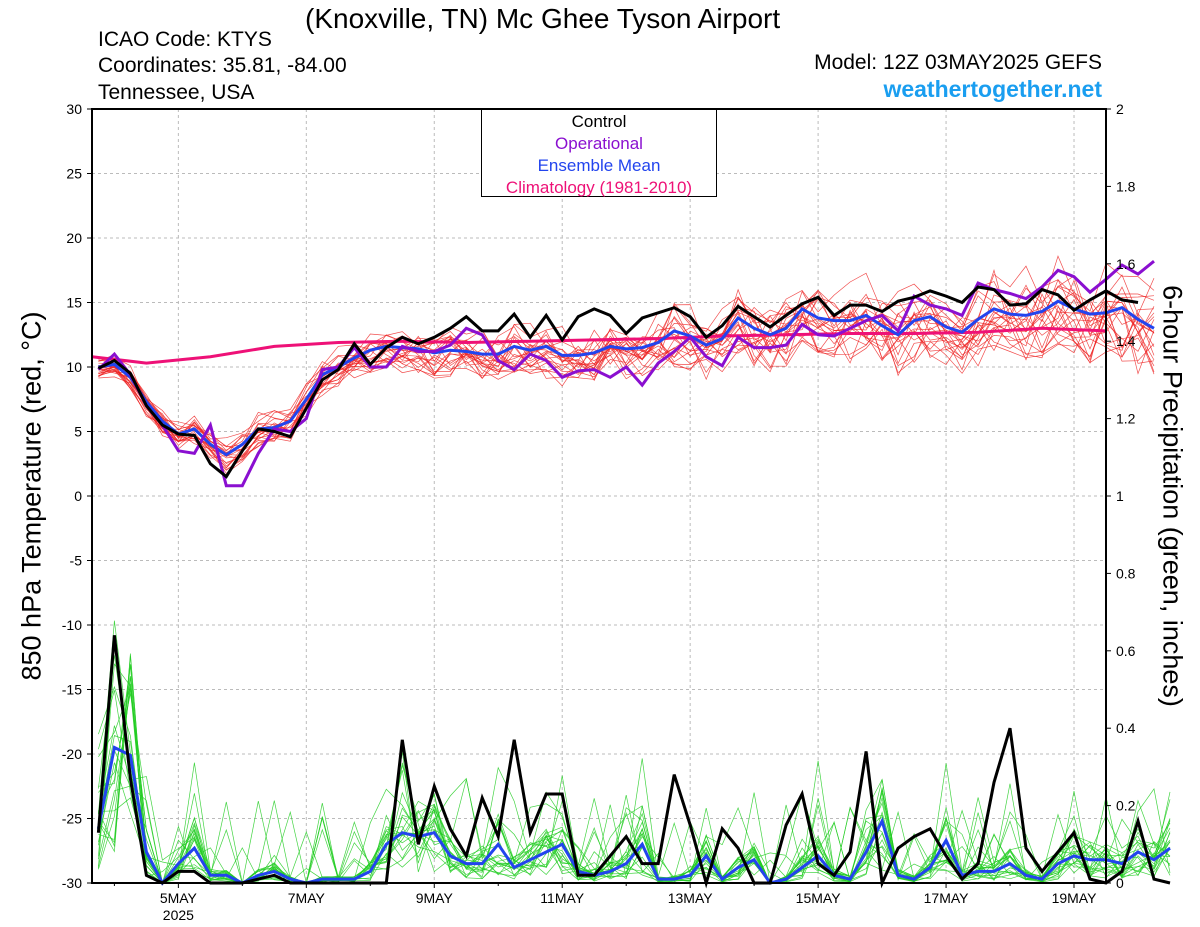 Image resolution: width=1200 pixels, height=927 pixels. Describe the element at coordinates (819, 898) in the screenshot. I see `x-tick-label: 15MAY` at that location.